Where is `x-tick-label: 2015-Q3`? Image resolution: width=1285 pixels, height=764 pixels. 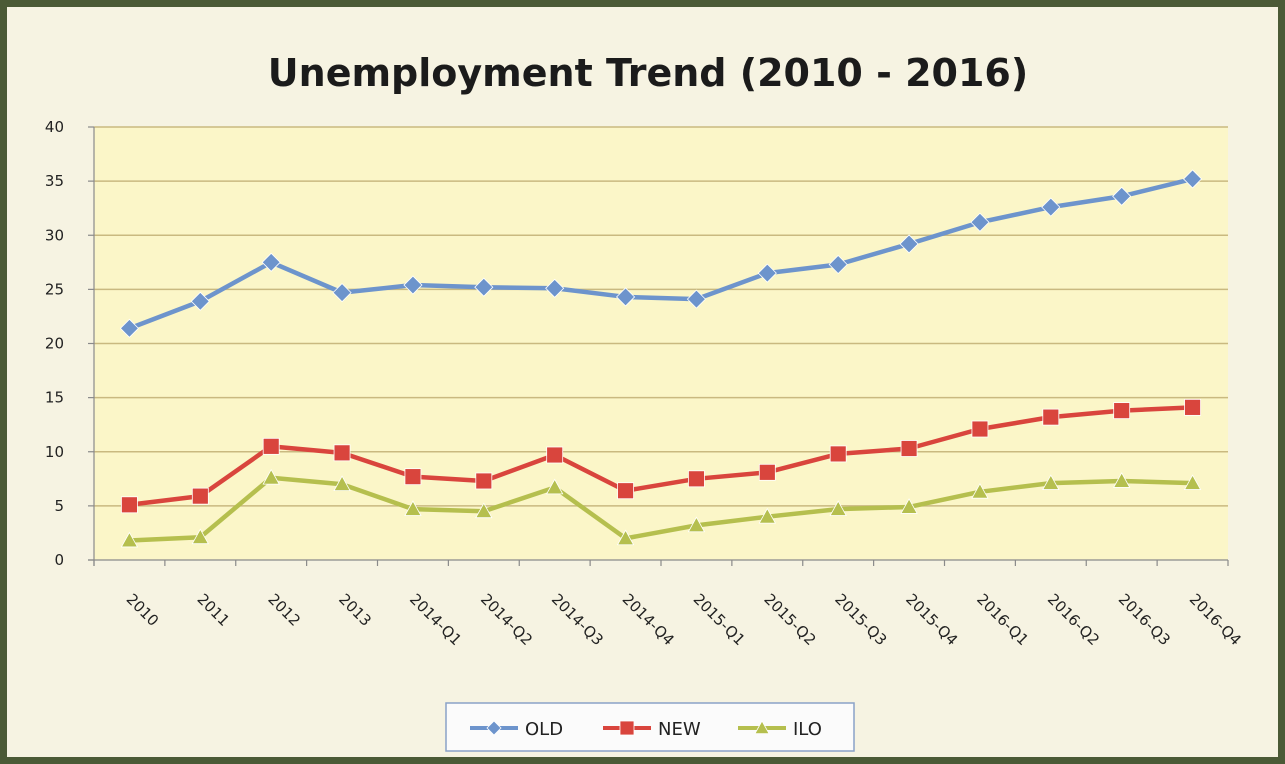
x-tick-label: 2015-Q3 is located at coordinates (860, 619).